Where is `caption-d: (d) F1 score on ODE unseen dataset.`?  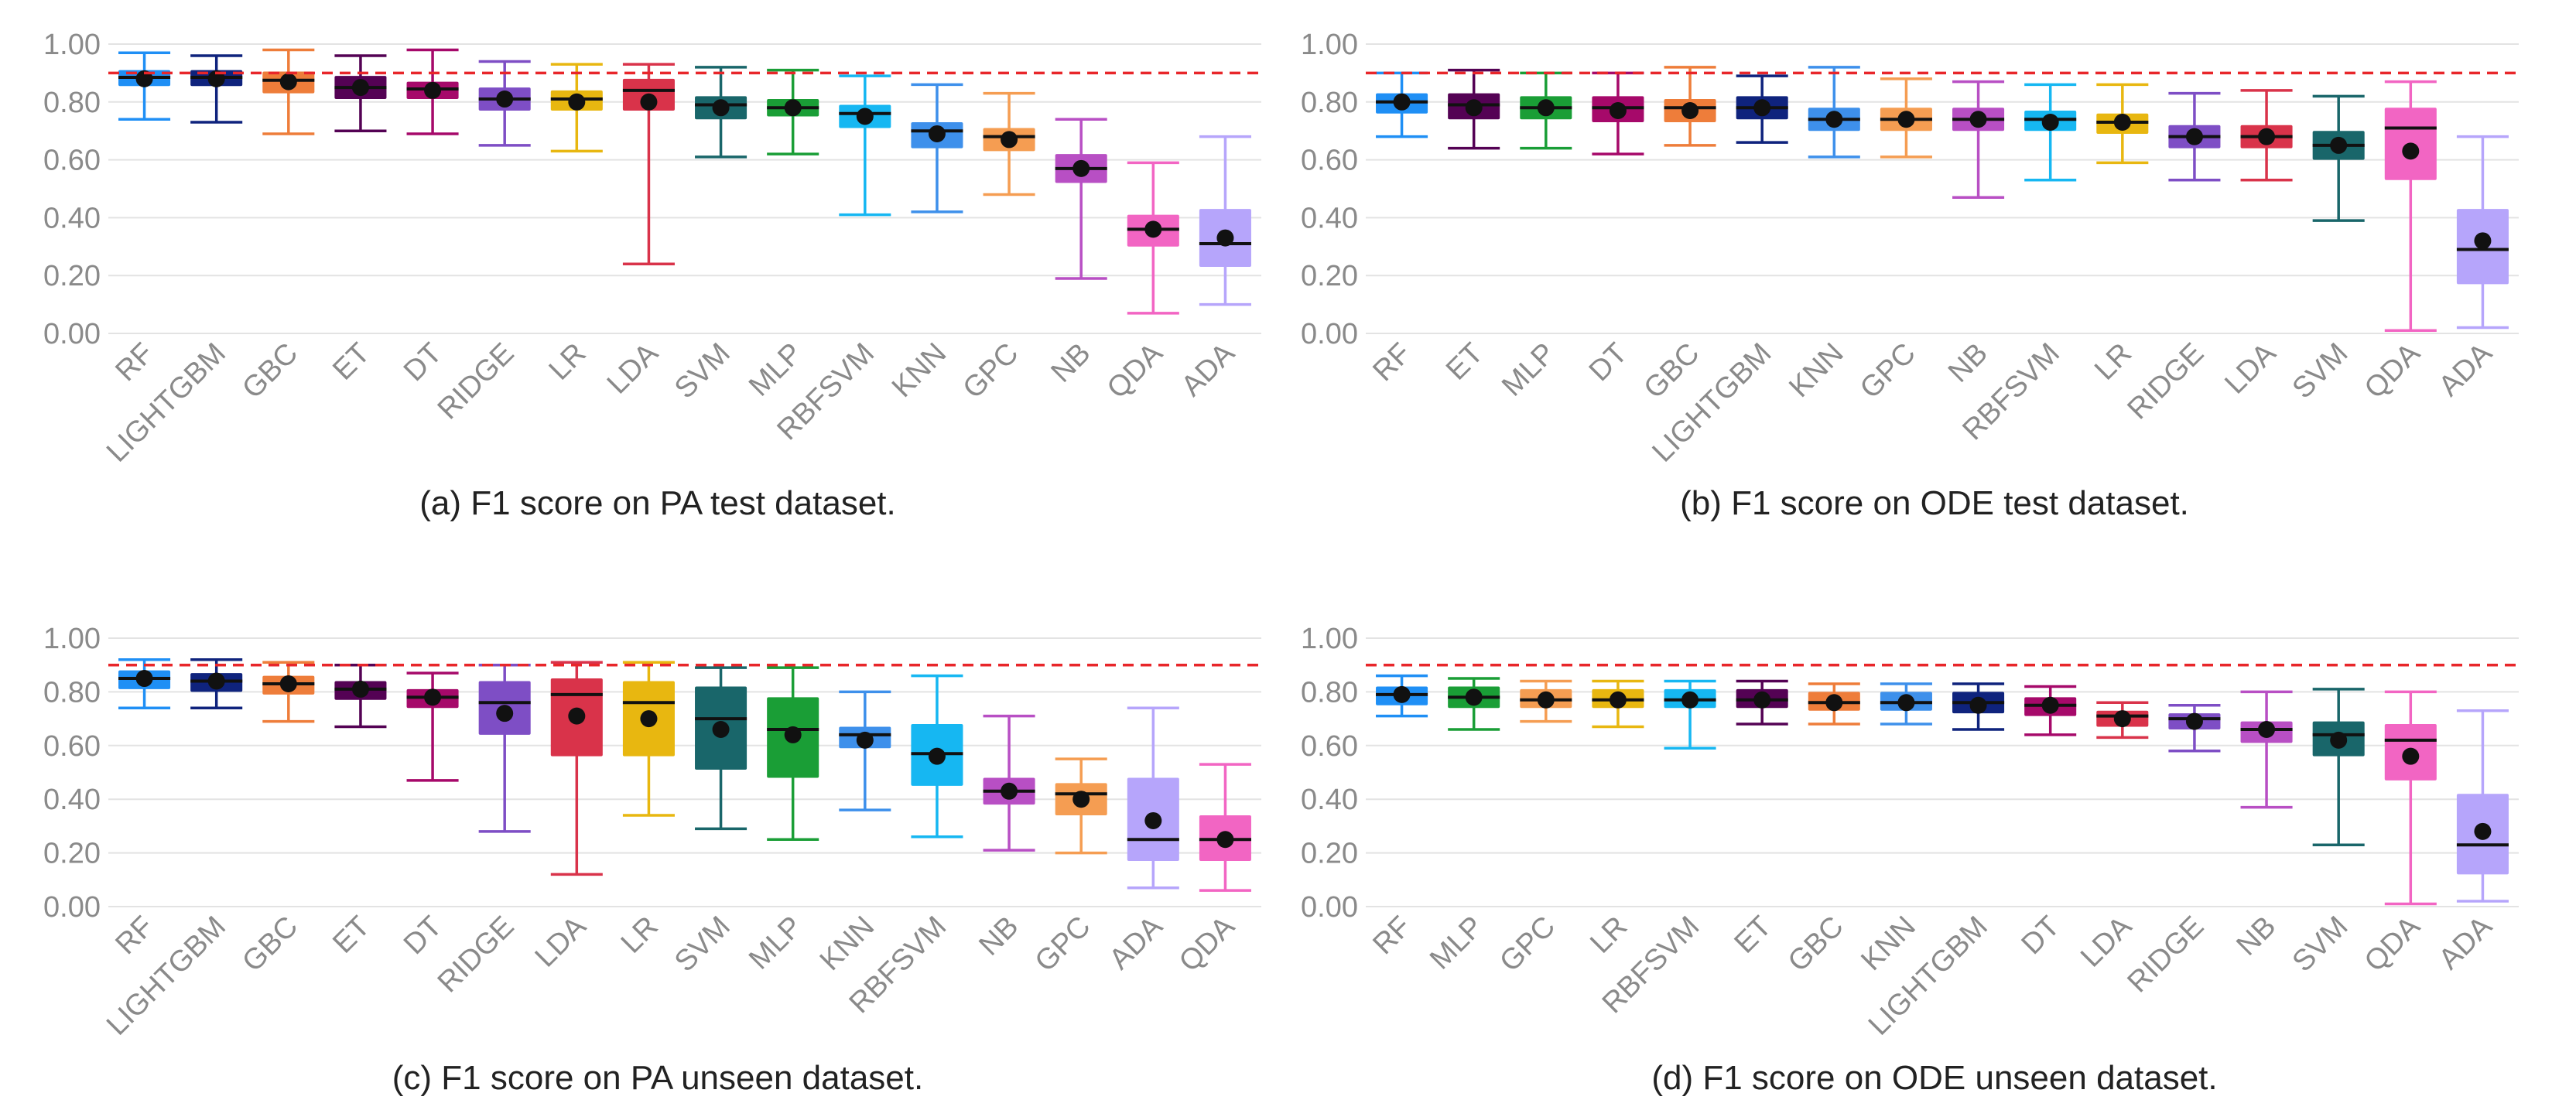 caption-d: (d) F1 score on ODE unseen dataset. is located at coordinates (1934, 1078).